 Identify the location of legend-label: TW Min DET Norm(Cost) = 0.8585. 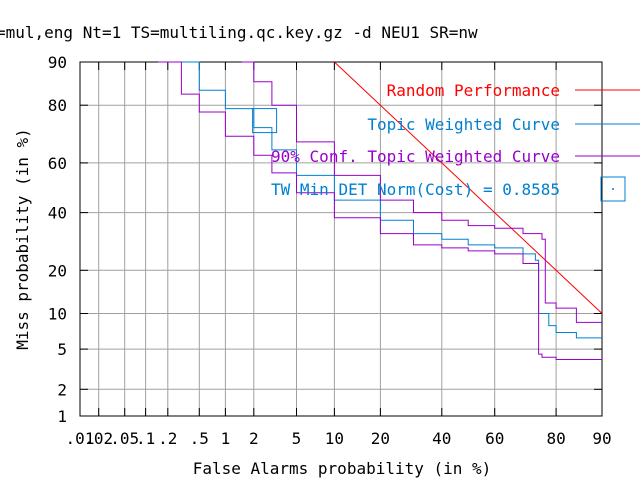
(415, 189).